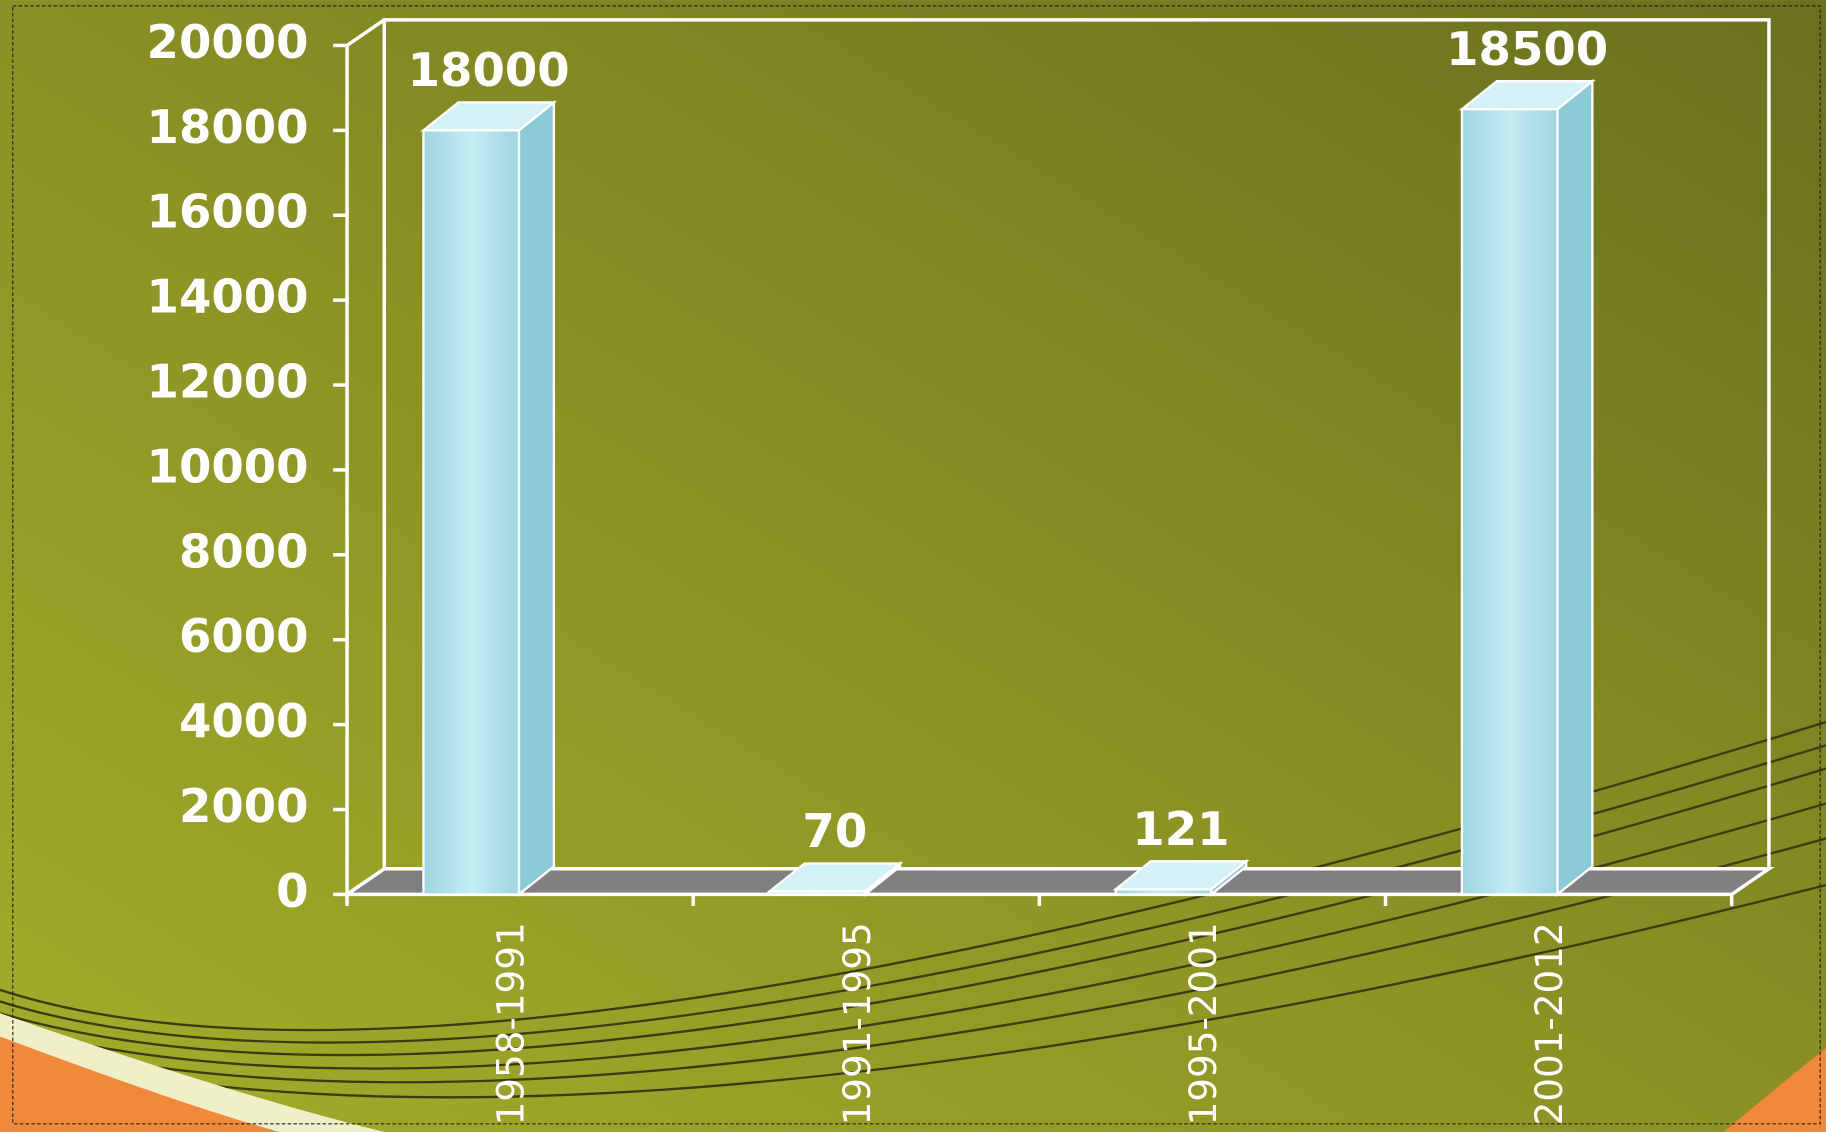  I want to click on value-label: 18500, so click(1527, 49).